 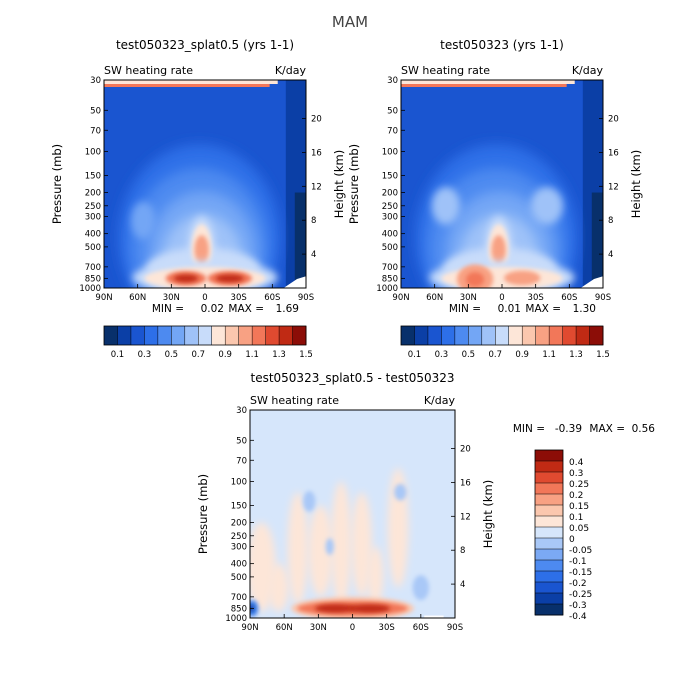 I want to click on max-value: 1.30, so click(x=584, y=309).